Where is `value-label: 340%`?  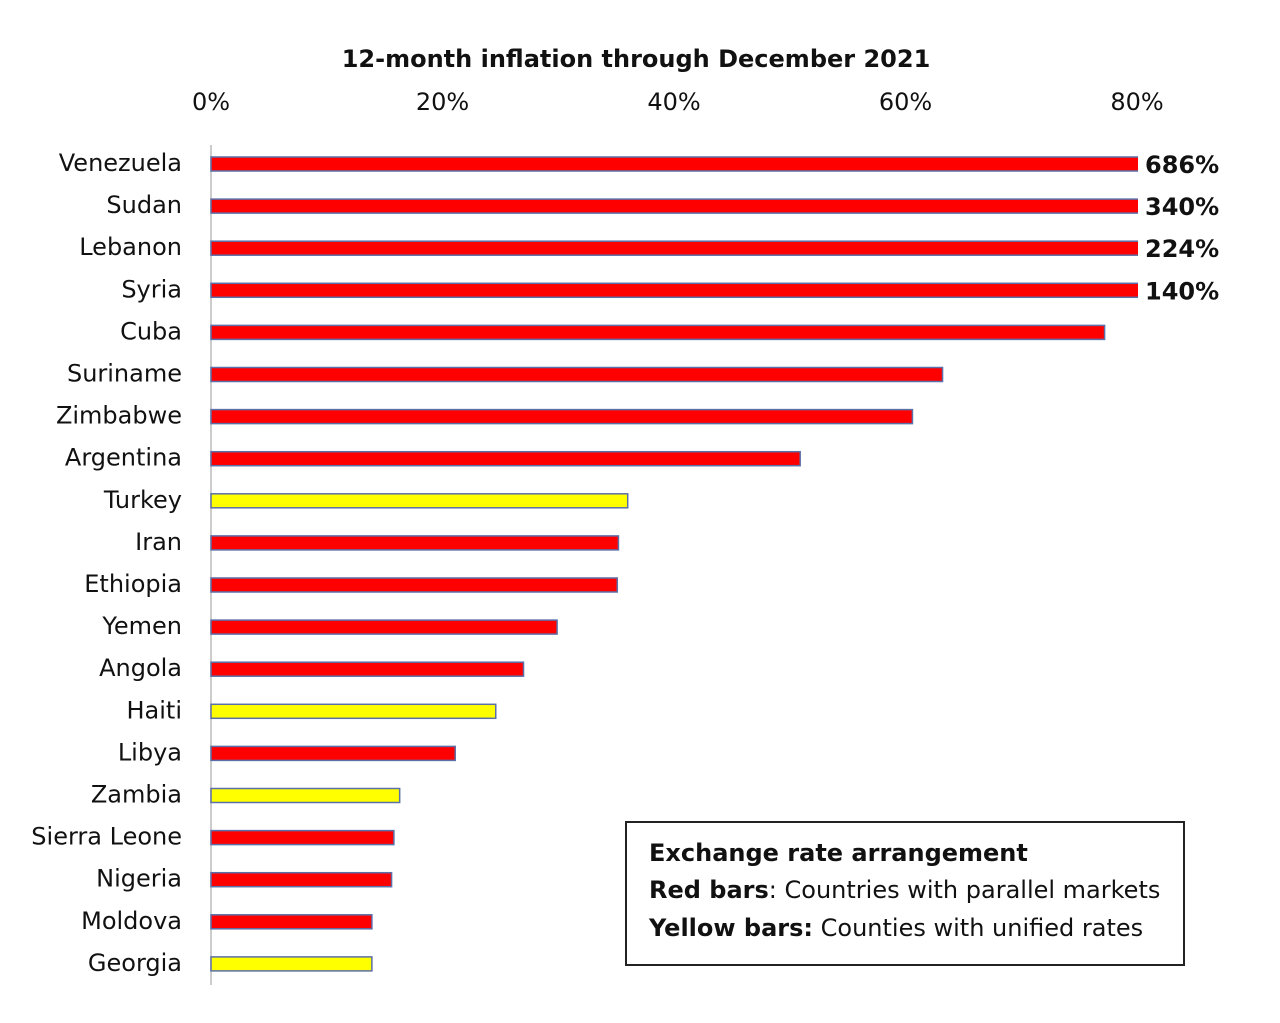
value-label: 340% is located at coordinates (1182, 207).